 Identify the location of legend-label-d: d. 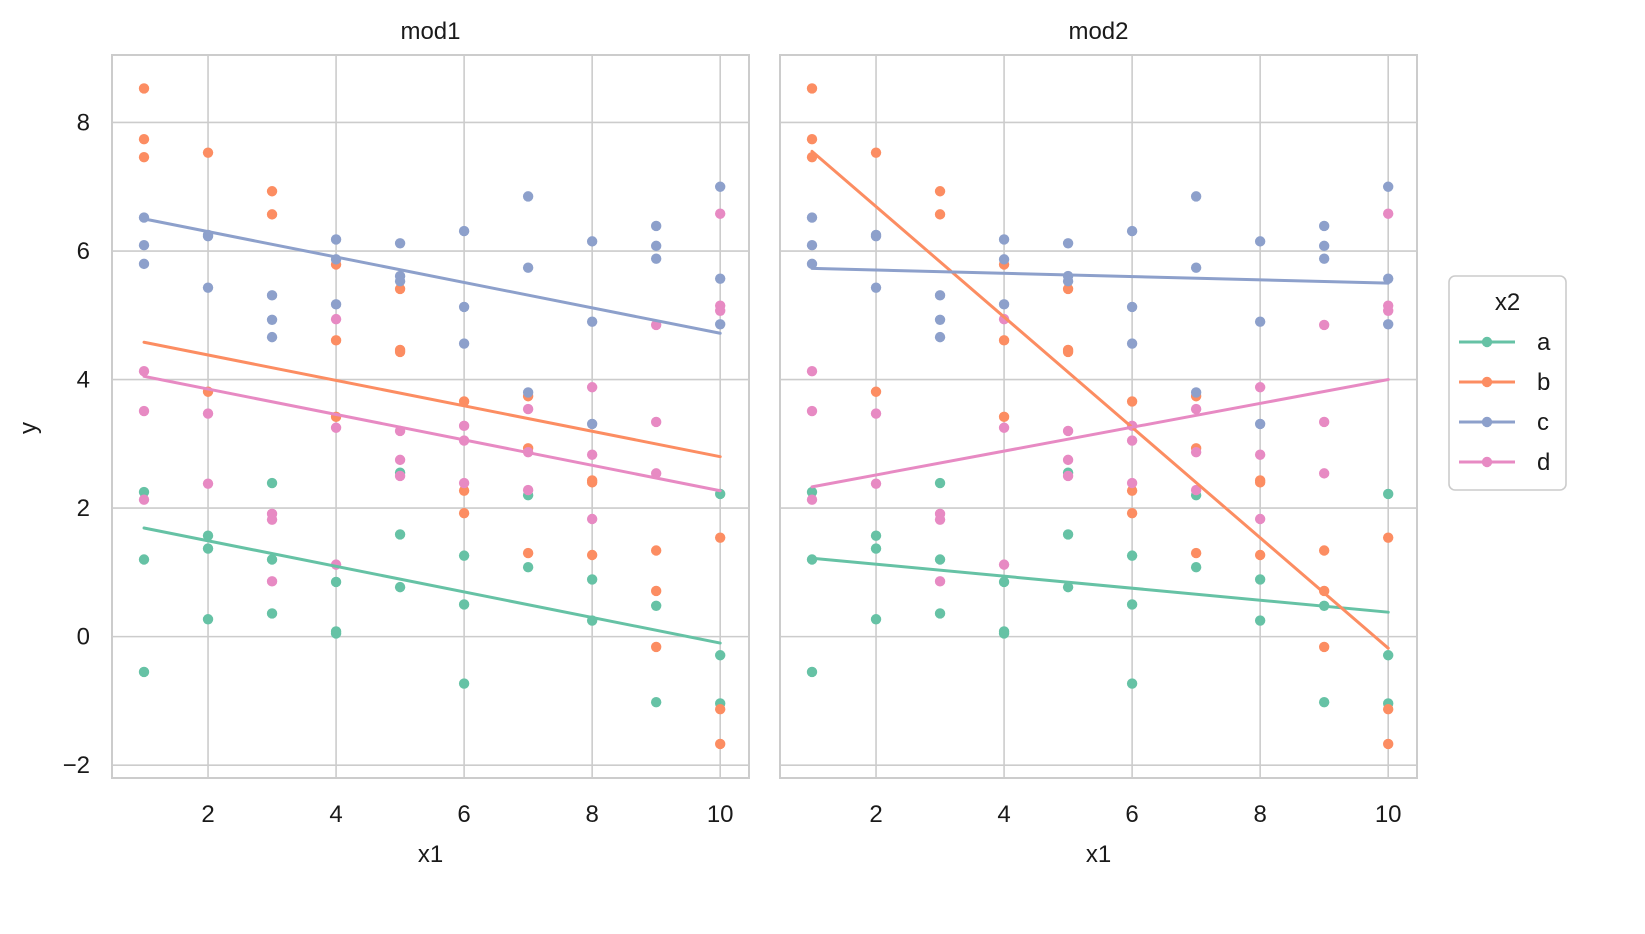
(1543, 462).